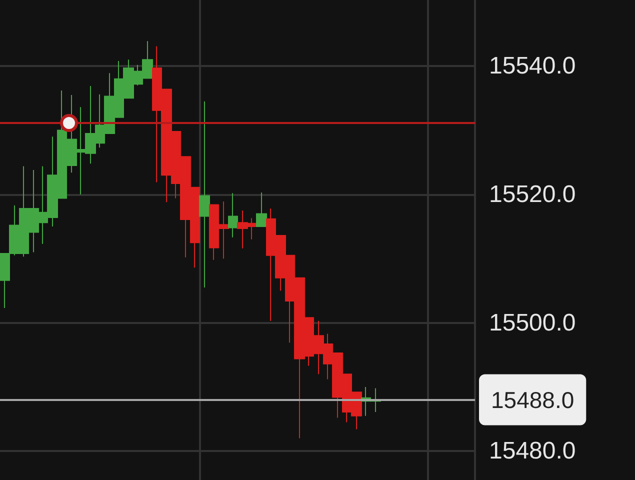  Describe the element at coordinates (532, 399) in the screenshot. I see `ref-line-label: 15488.0` at that location.